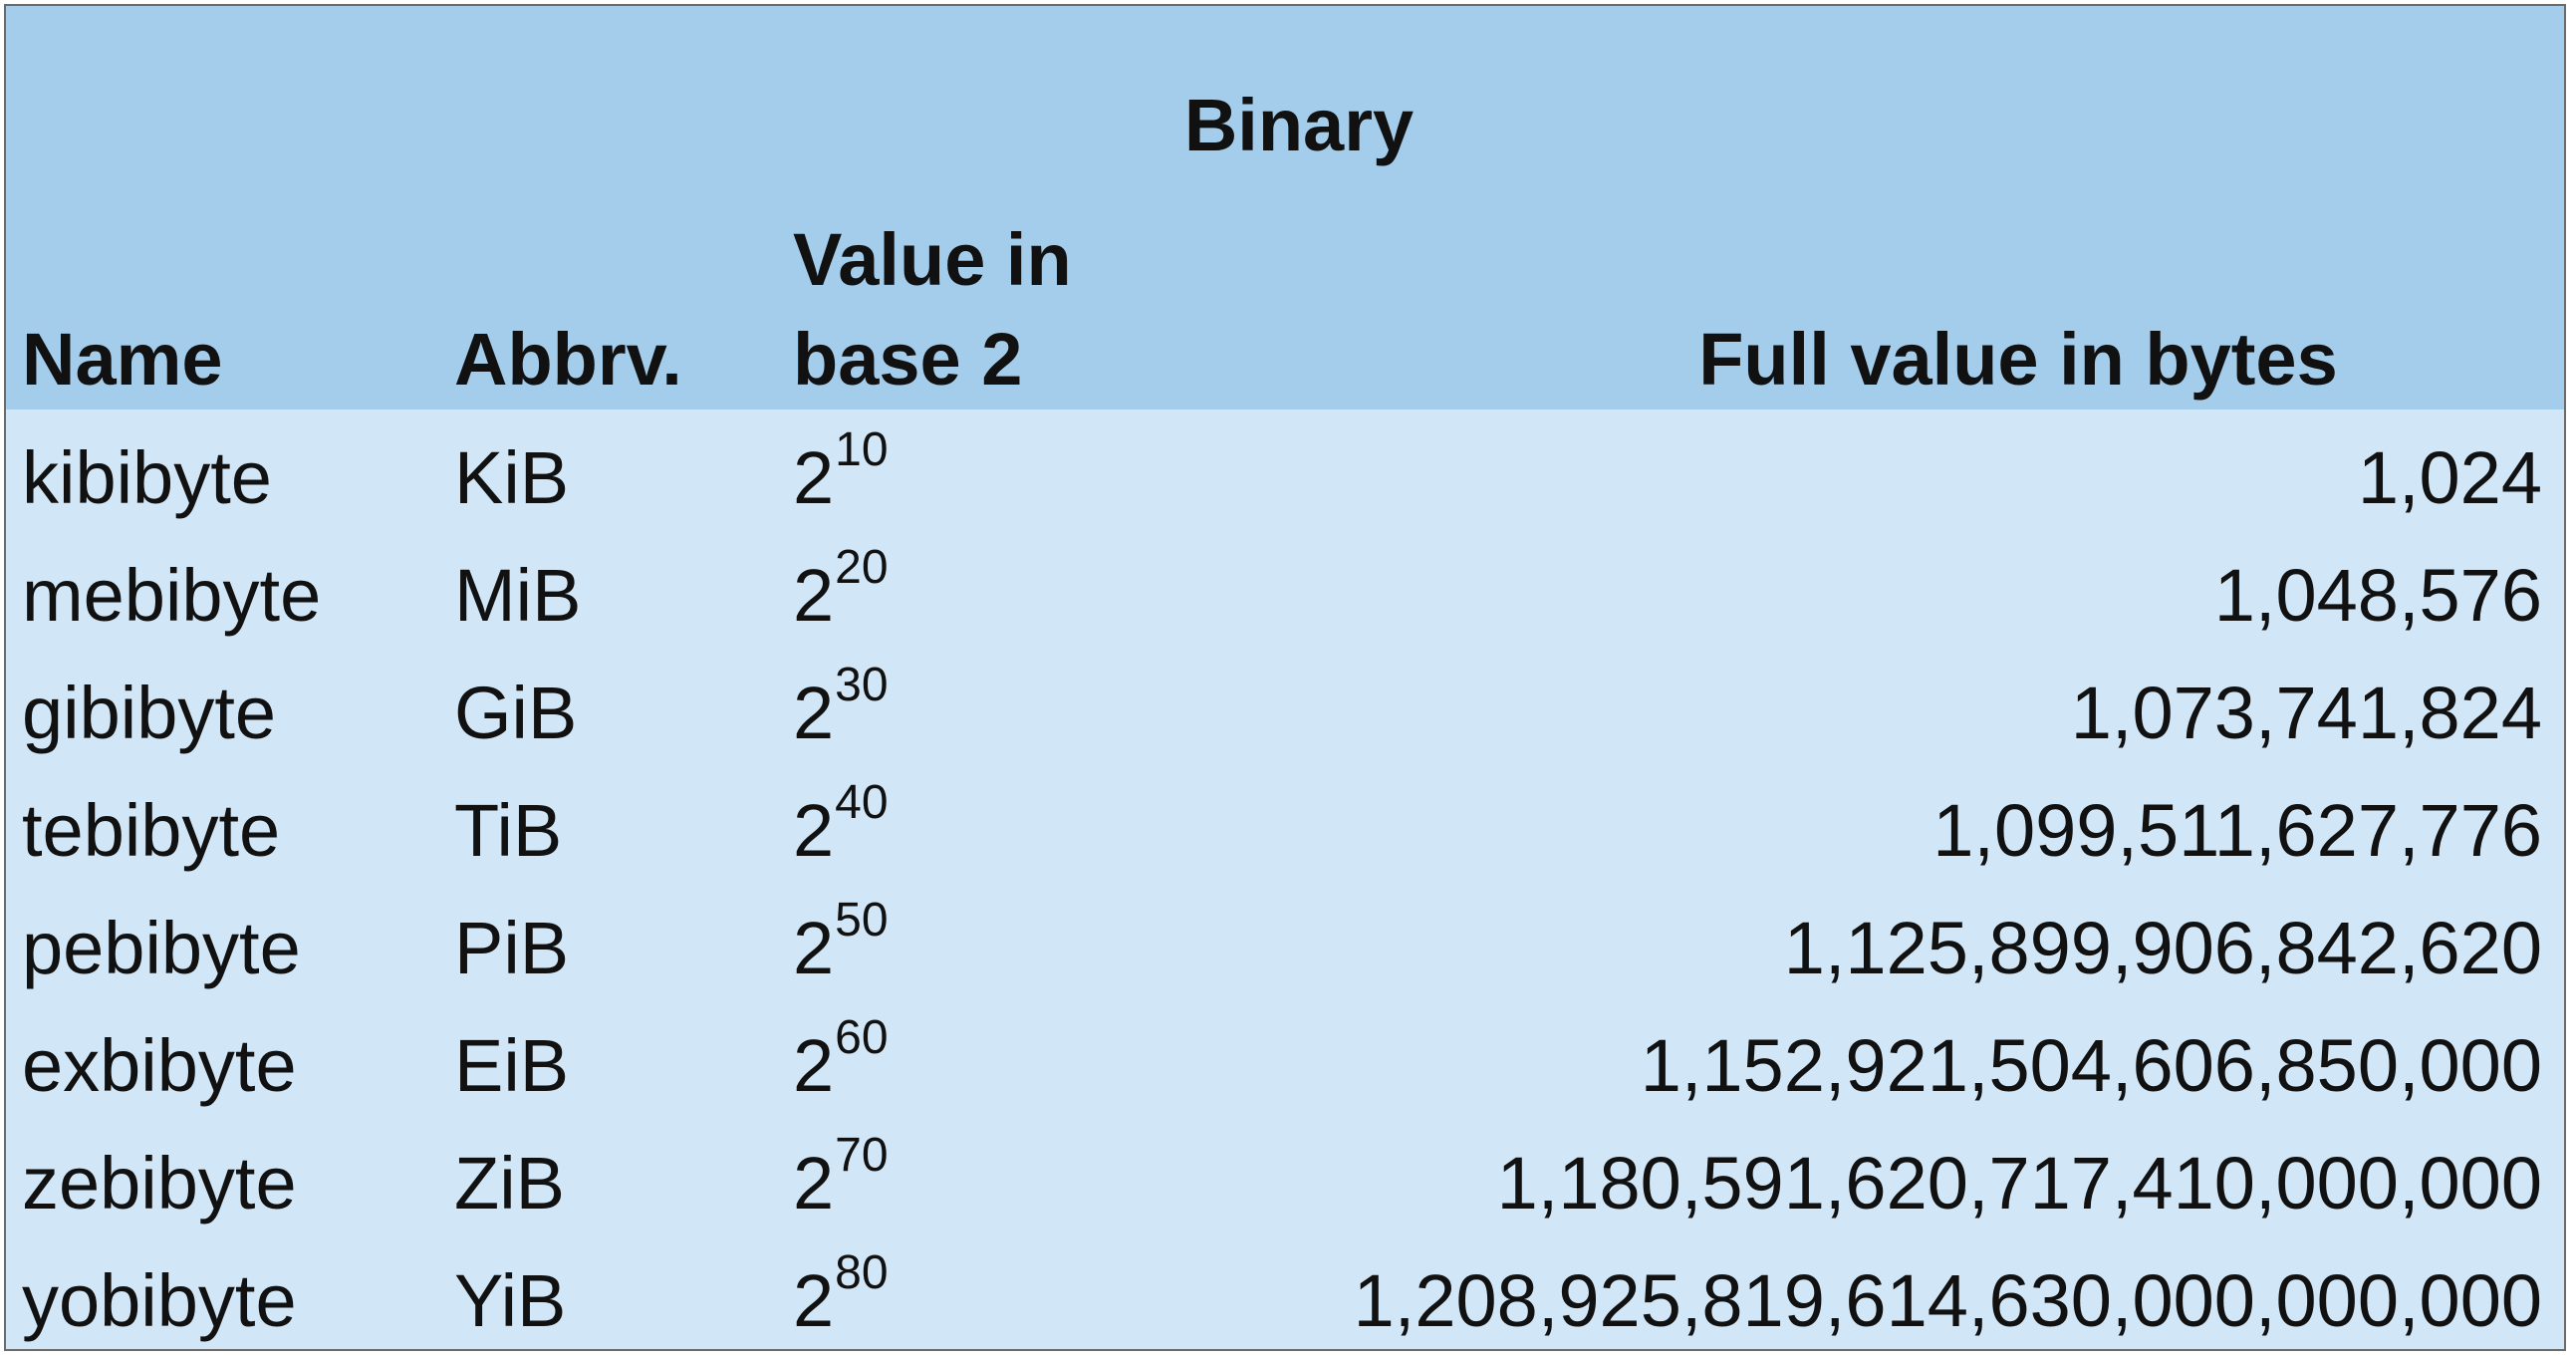  Describe the element at coordinates (2449, 478) in the screenshot. I see `full-byte-value: 1,024` at that location.